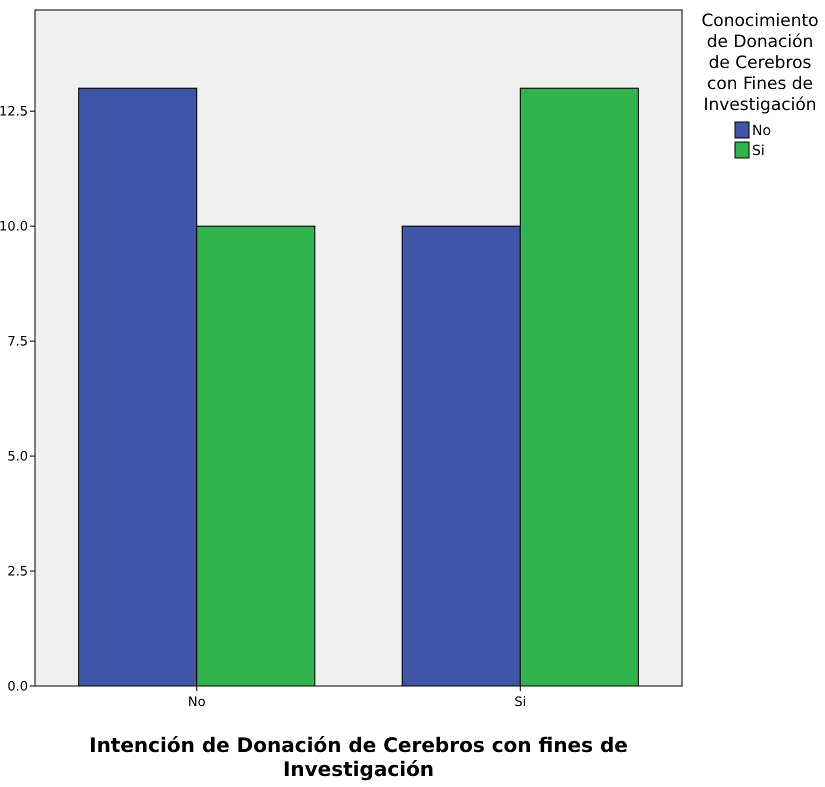 The height and width of the screenshot is (787, 825). What do you see at coordinates (17, 687) in the screenshot?
I see `y-tick-label: 0.0` at bounding box center [17, 687].